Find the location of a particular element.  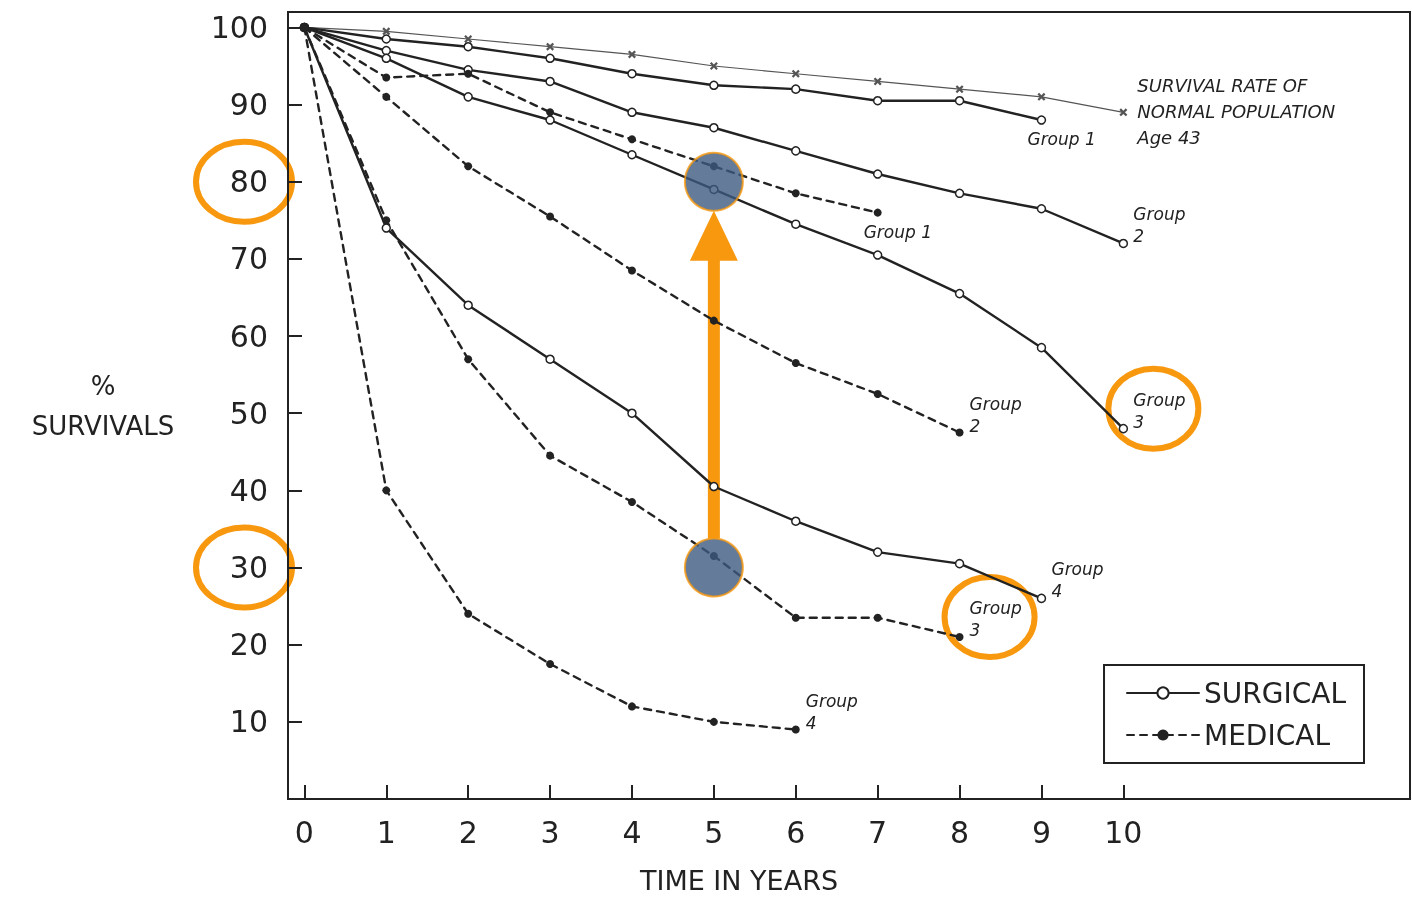

annotation: SURVIVAL RATE OF NORMAL POPULATION Age 43 is located at coordinates (1236, 111).